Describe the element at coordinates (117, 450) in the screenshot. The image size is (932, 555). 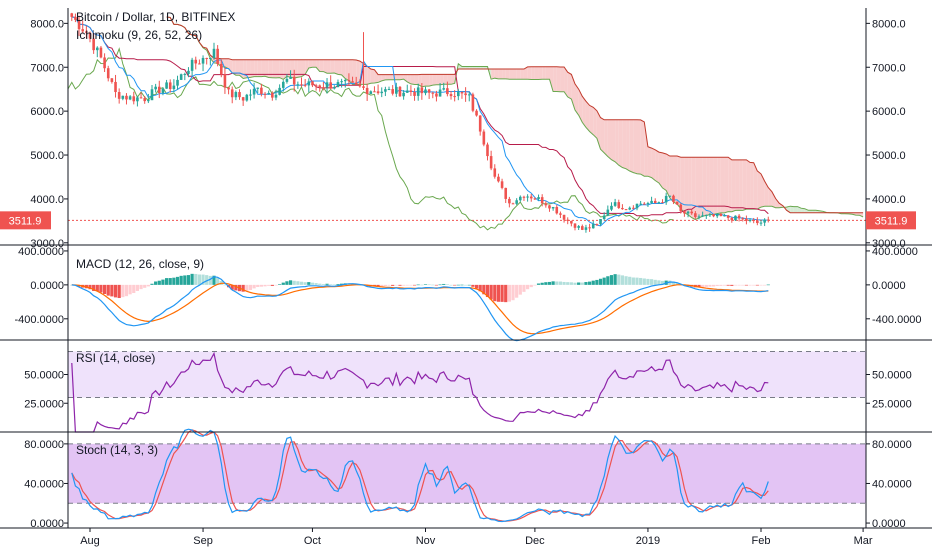
I see `stoch-label: Stoch (14, 3, 3)` at that location.